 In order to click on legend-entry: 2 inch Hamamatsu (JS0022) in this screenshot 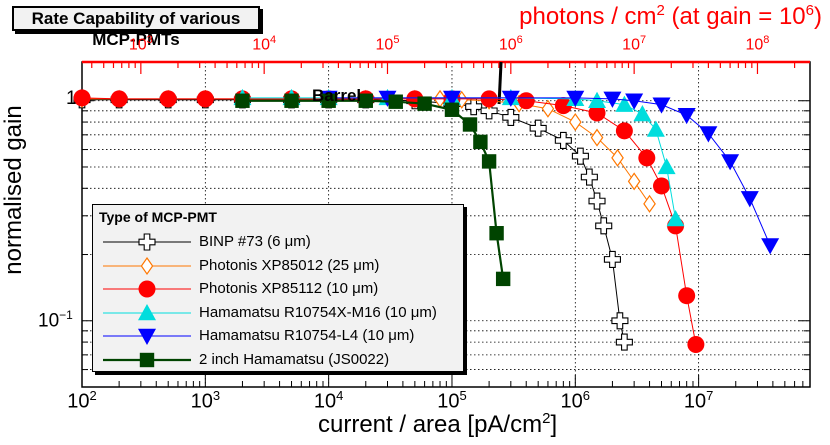, I will do `click(277, 360)`.